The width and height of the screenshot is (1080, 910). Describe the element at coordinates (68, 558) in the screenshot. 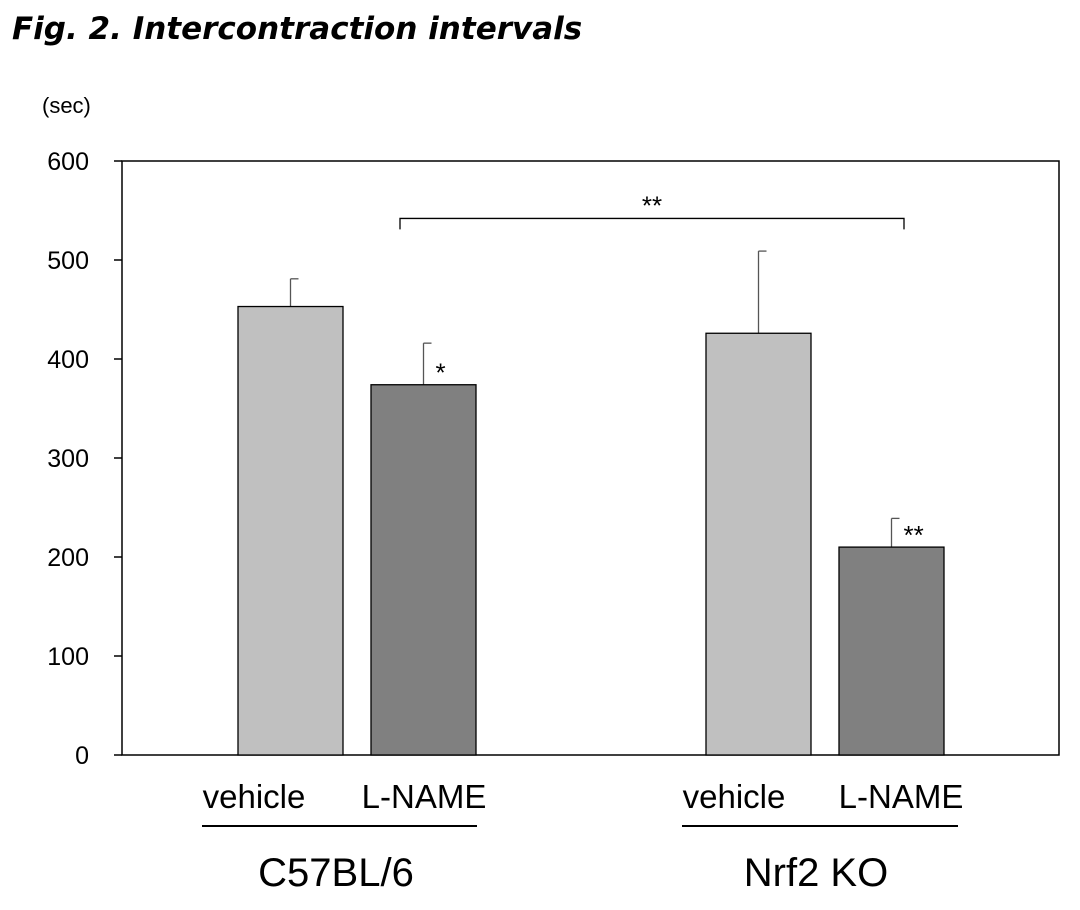

I see `y-tick-label: 200` at that location.